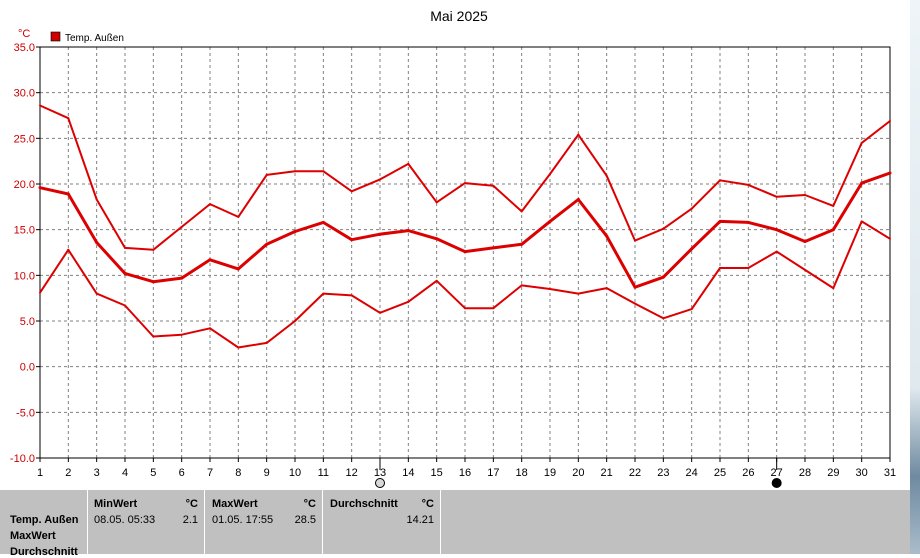 The image size is (920, 558). What do you see at coordinates (578, 473) in the screenshot?
I see `x-tick-label: 20` at bounding box center [578, 473].